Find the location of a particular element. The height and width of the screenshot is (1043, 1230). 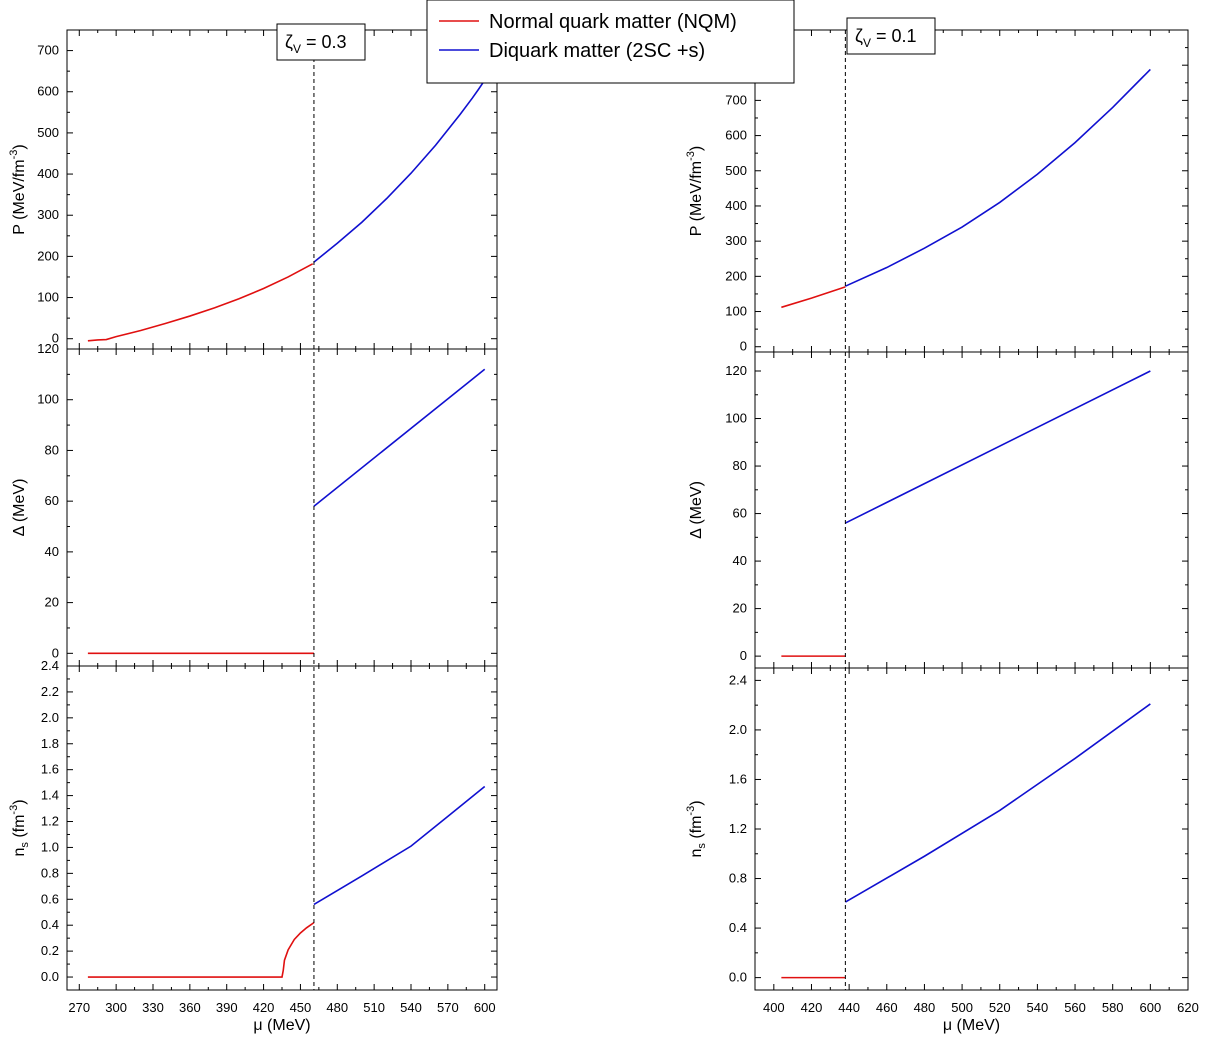

legend-label: Diquark matter (2SC +s) is located at coordinates (597, 51).